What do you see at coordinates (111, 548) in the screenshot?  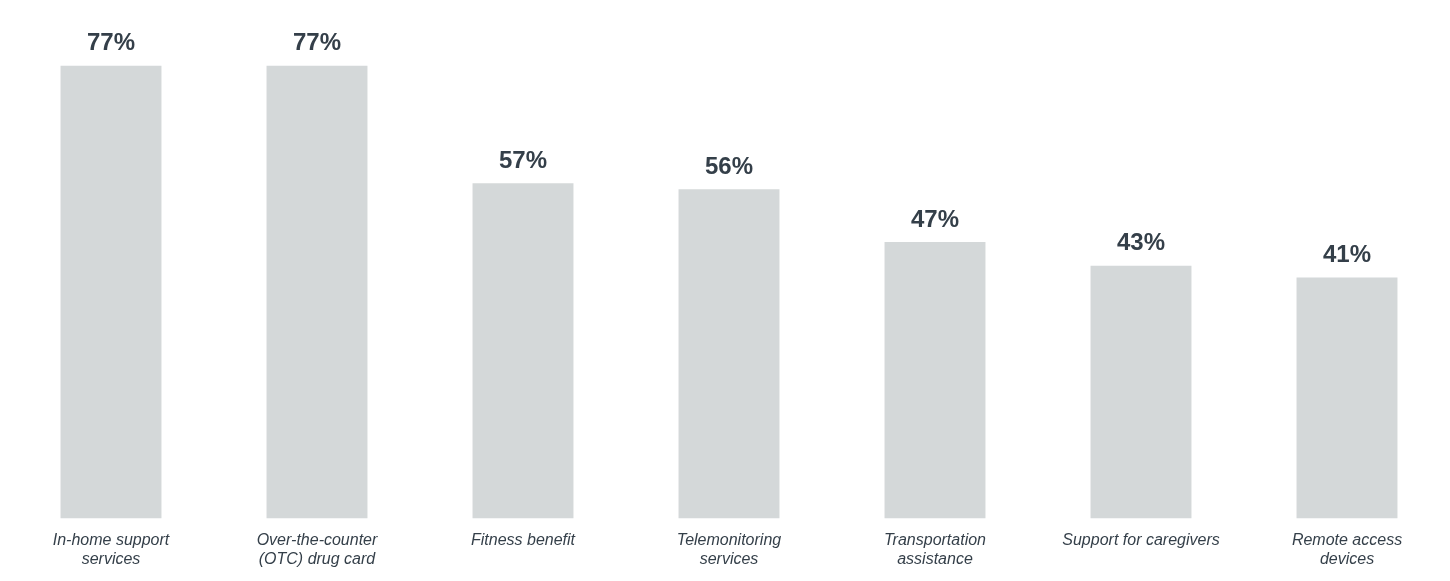 I see `x-tick-label: In-home support services` at bounding box center [111, 548].